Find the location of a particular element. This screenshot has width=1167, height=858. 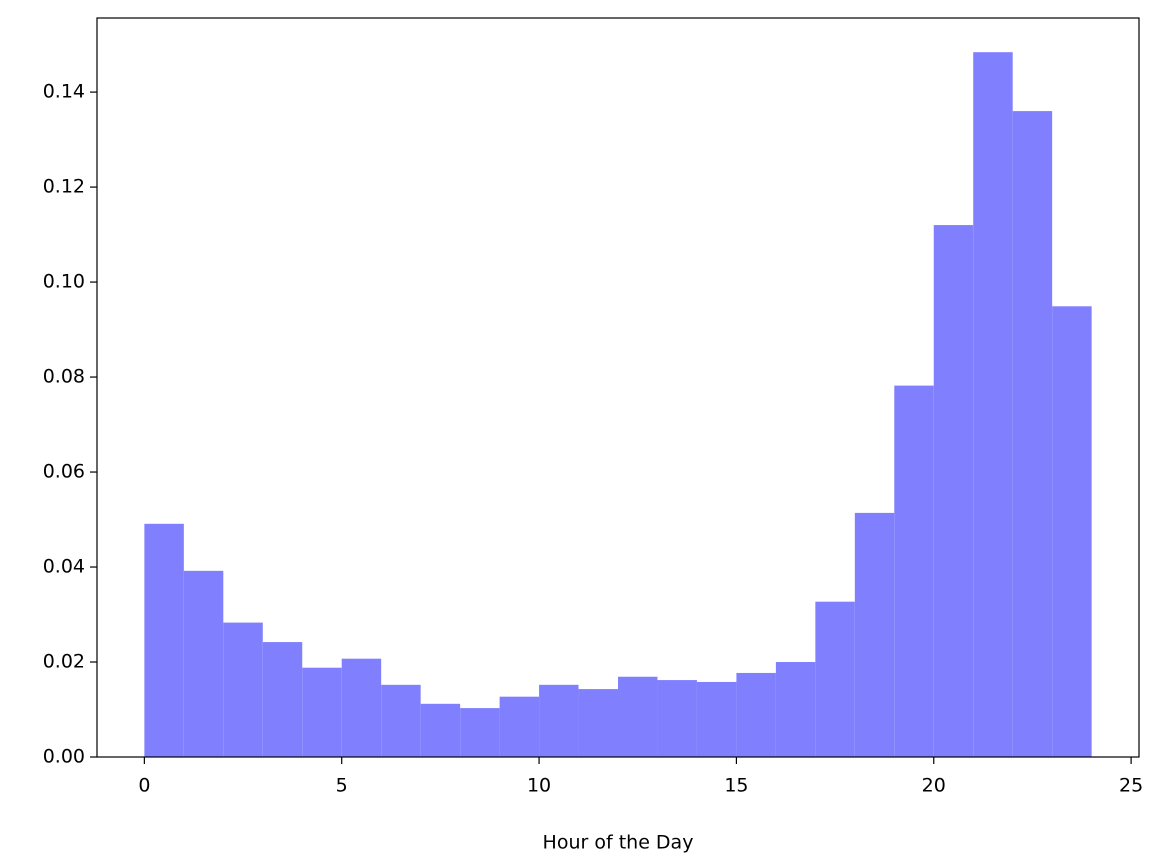

y-tick-label: 0.06 is located at coordinates (64, 472).